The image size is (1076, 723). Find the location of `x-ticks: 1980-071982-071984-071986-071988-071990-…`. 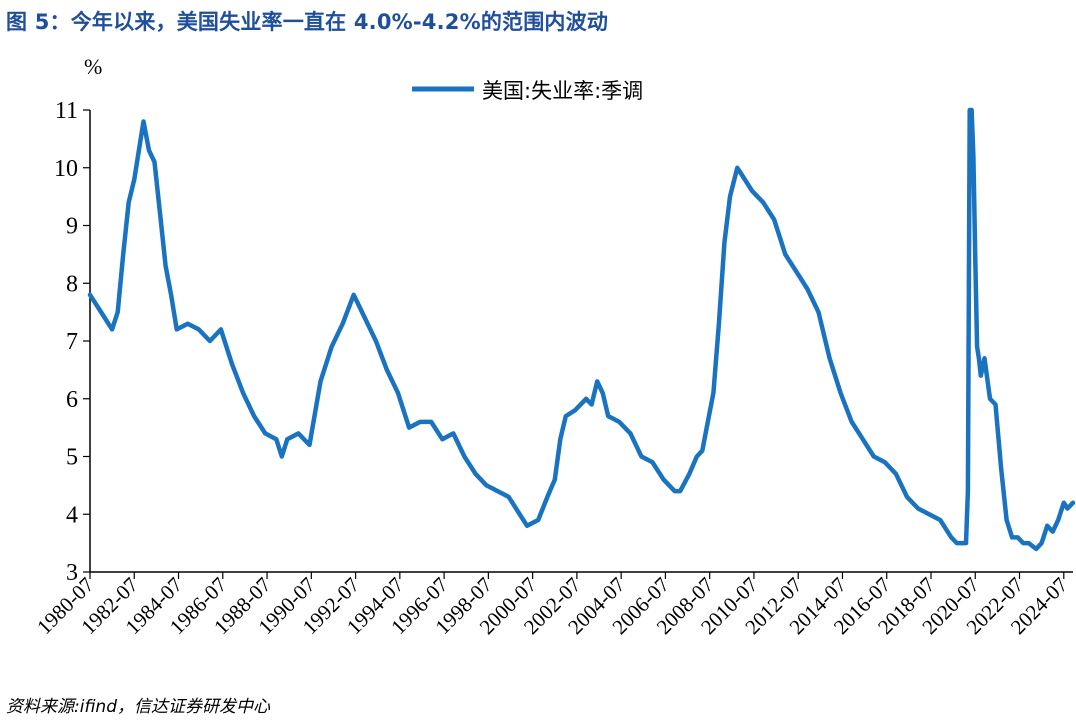

x-ticks: 1980-071982-071984-071986-071988-071990-… is located at coordinates (552, 605).